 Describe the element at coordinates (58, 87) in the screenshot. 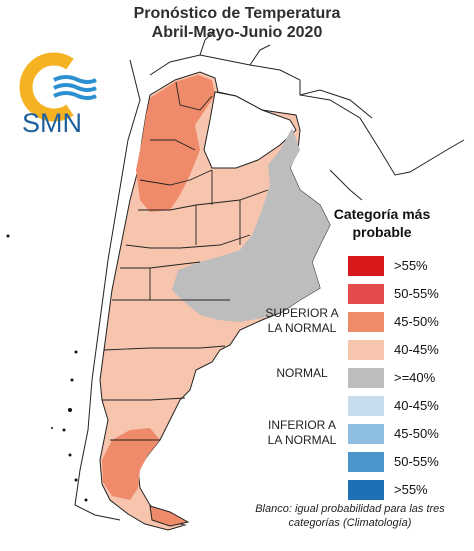

I see `sun-waves-logo-icon` at that location.